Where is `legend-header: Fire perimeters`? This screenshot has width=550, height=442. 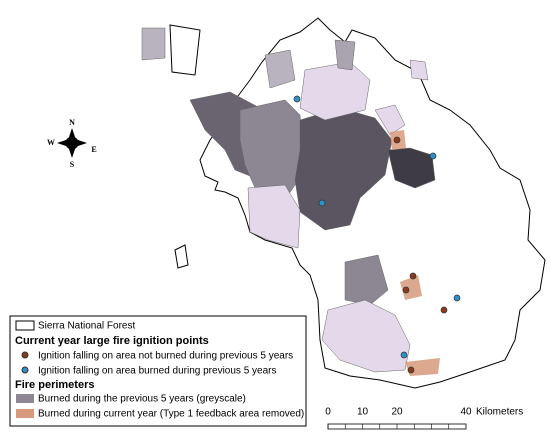 legend-header: Fire perimeters is located at coordinates (54, 385).